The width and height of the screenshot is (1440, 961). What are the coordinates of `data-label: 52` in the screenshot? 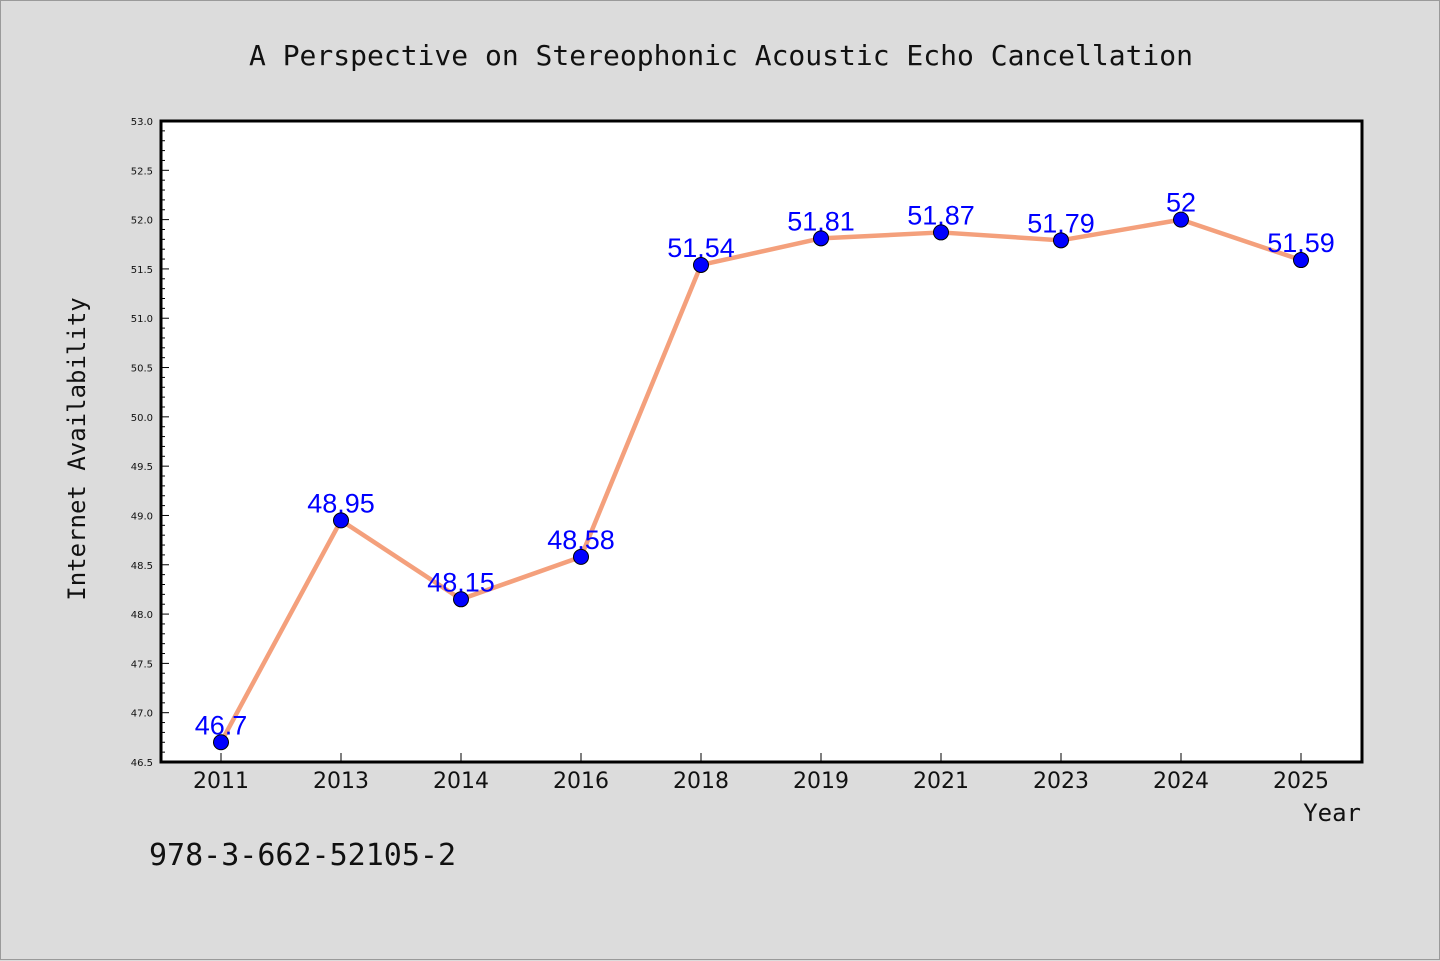 It's located at (1181, 203).